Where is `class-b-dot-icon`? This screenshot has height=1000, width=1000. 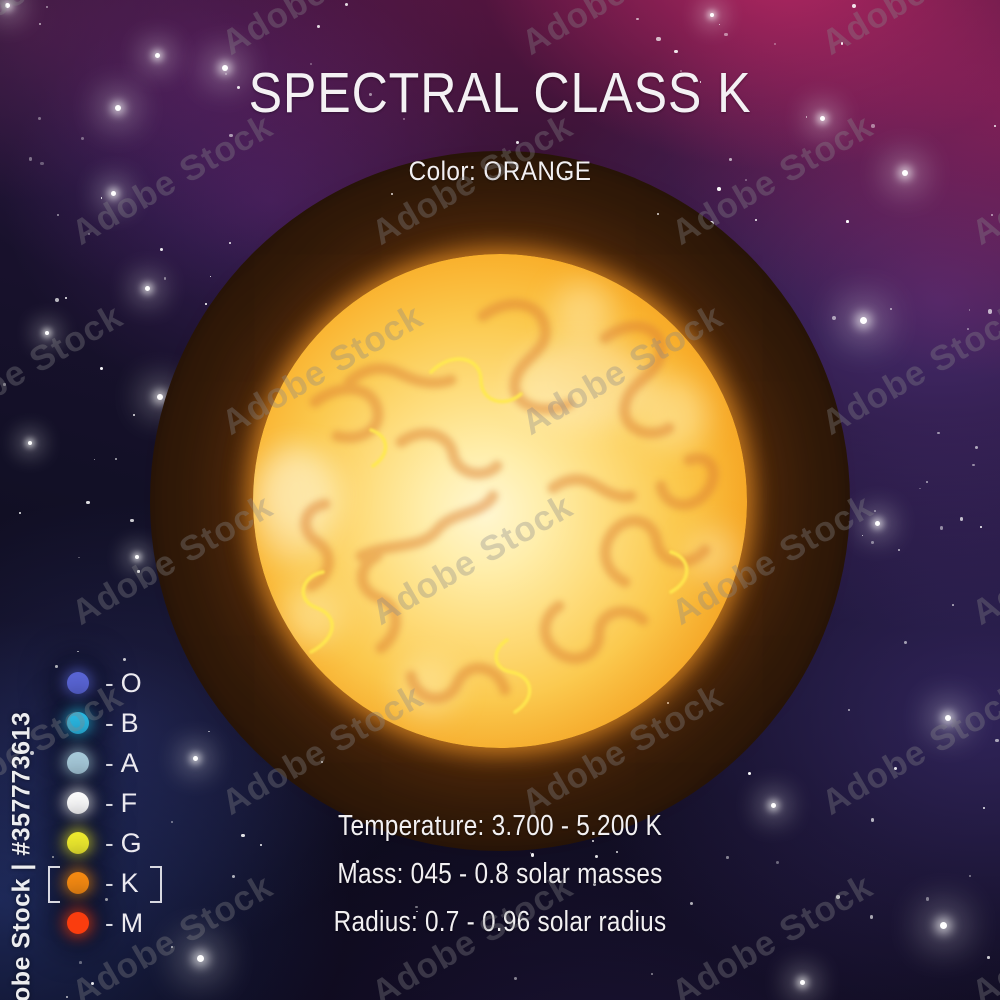
class-b-dot-icon is located at coordinates (78, 723).